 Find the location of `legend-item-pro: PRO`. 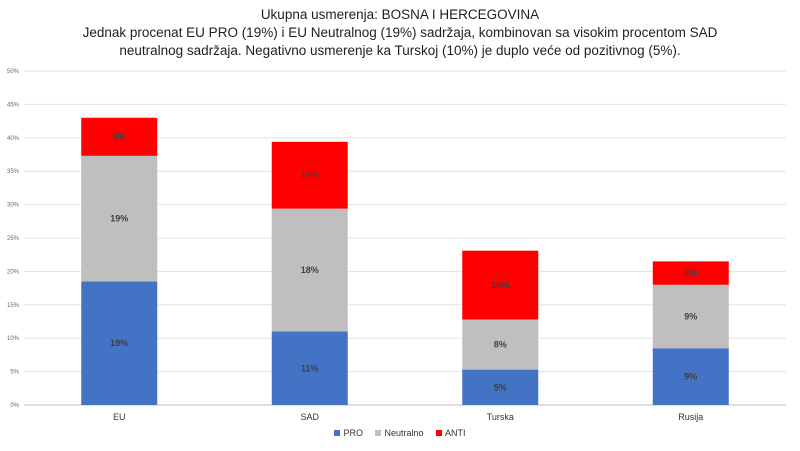

legend-item-pro: PRO is located at coordinates (348, 433).